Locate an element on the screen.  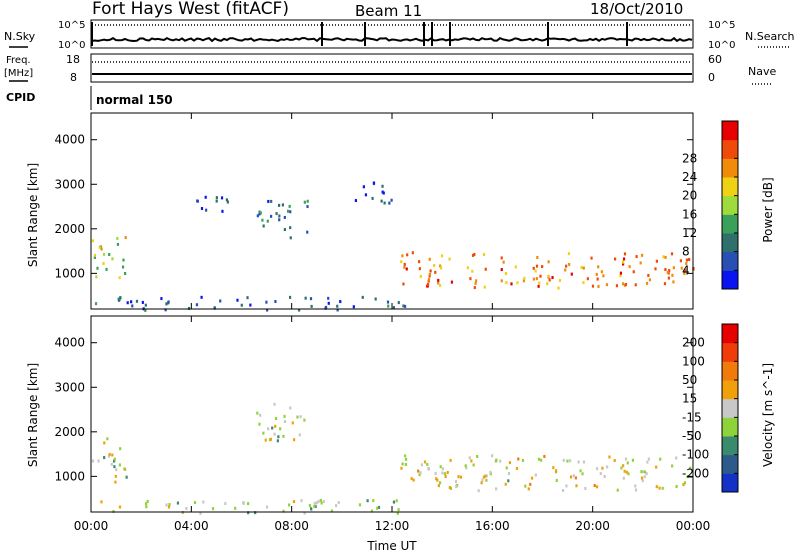
velocity-colorbar-label: Velocity [m s^-1] is located at coordinates (768, 415).